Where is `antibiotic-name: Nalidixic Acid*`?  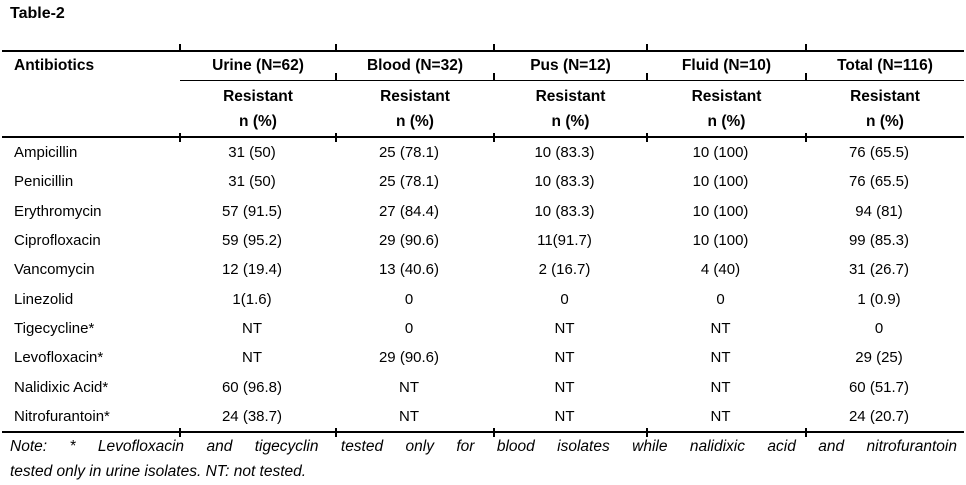
antibiotic-name: Nalidixic Acid* is located at coordinates (61, 387).